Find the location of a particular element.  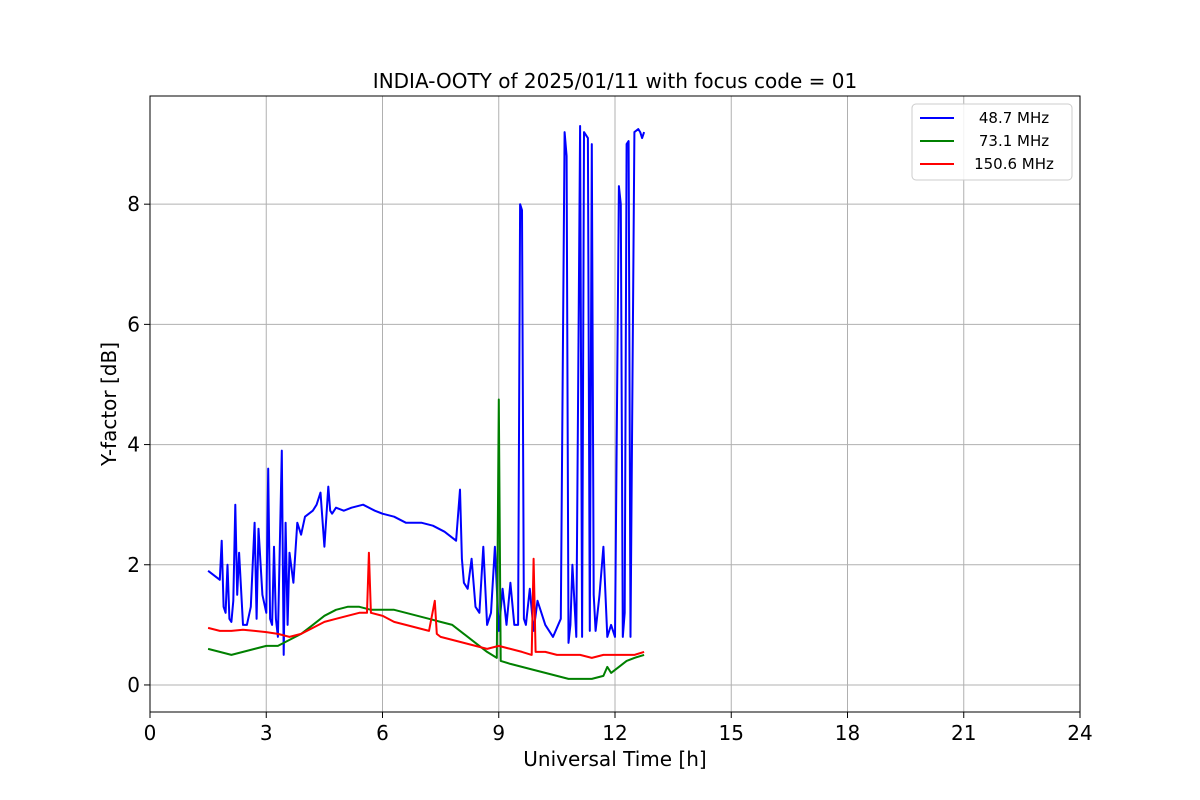

x-tick-label: 24 is located at coordinates (1079, 733).